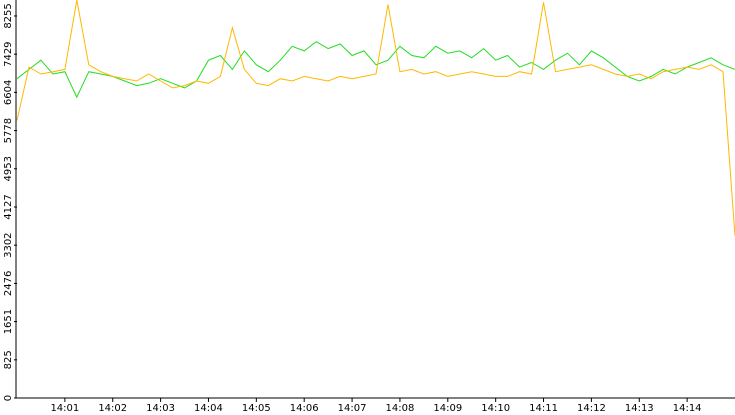 This screenshot has height=415, width=735. I want to click on x-tick-label: 14:05, so click(256, 408).